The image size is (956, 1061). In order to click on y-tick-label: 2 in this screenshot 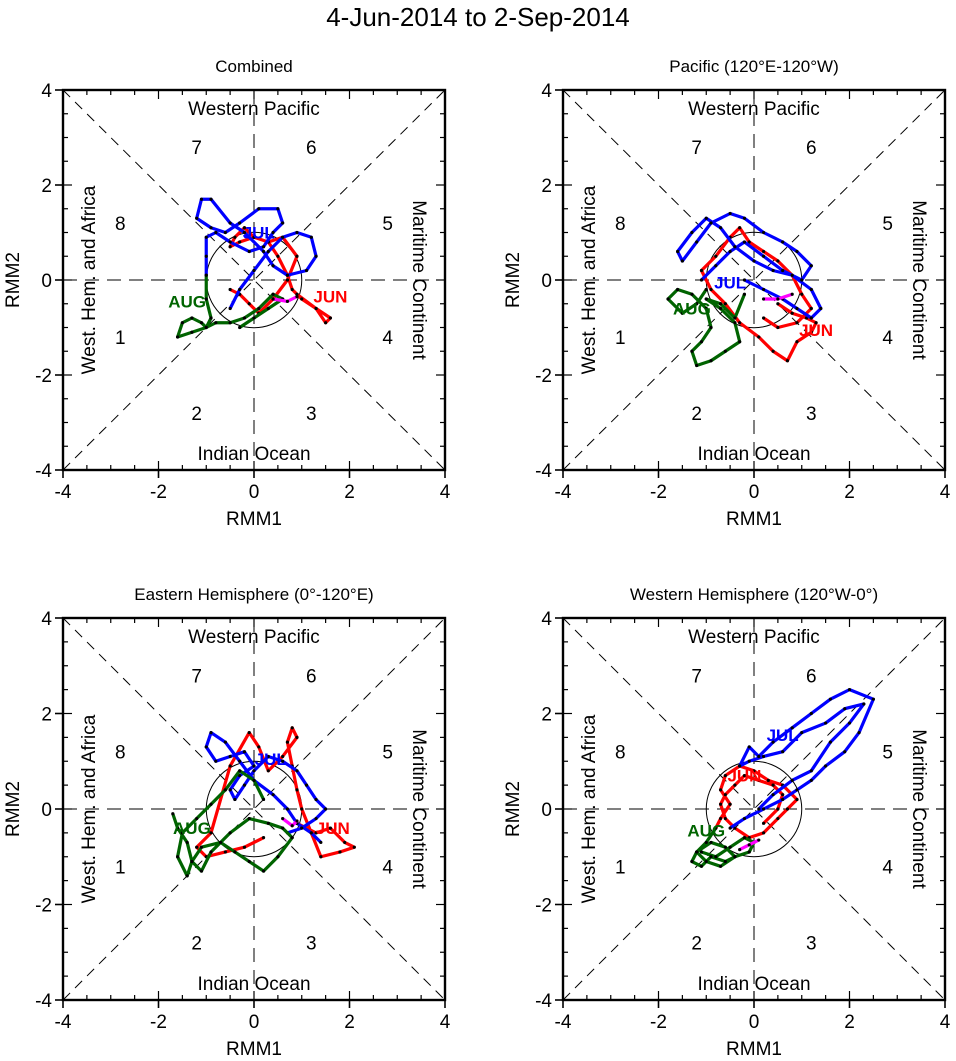, I will do `click(46, 715)`.